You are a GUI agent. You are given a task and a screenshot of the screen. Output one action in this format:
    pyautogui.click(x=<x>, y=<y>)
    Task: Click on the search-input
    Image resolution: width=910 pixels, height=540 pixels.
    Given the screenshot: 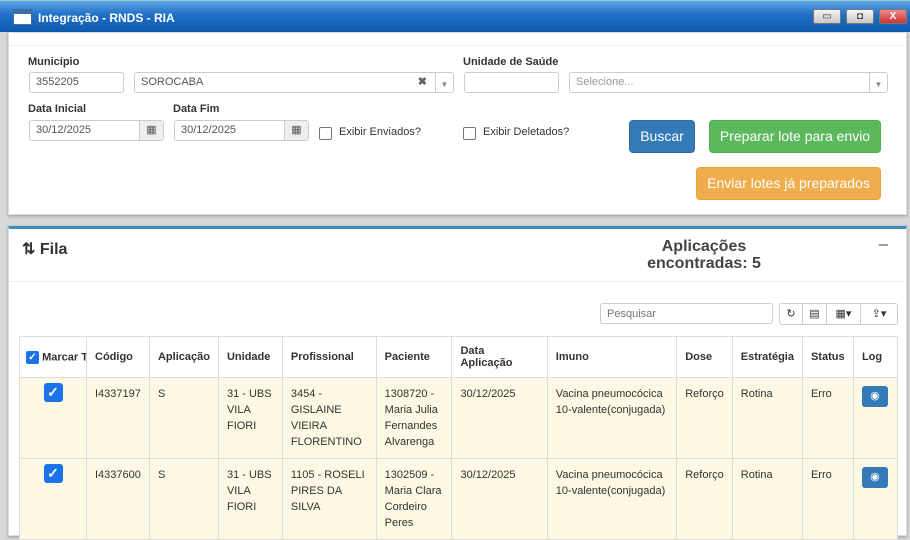 What is the action you would take?
    pyautogui.click(x=686, y=313)
    